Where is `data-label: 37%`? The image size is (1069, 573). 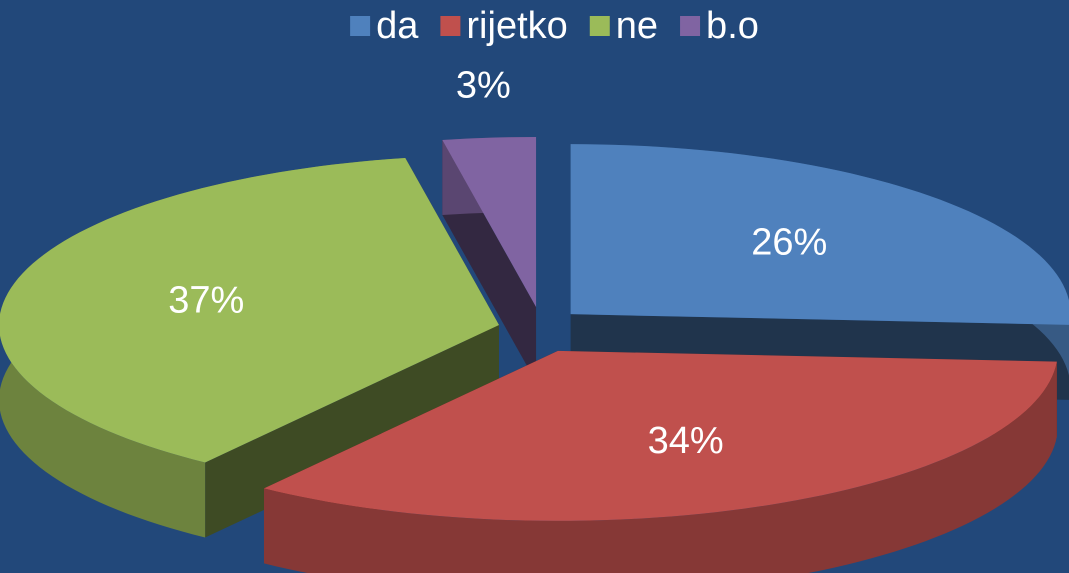
data-label: 37% is located at coordinates (206, 301).